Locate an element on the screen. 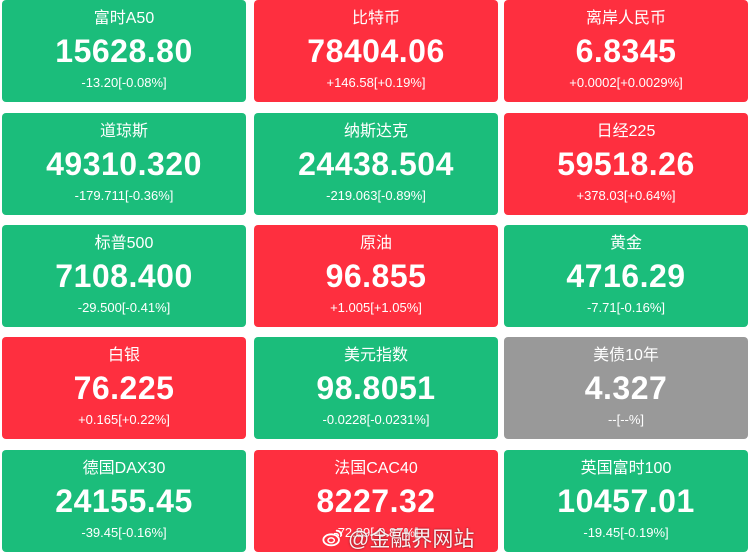 The image size is (752, 556). tile-value: 24155.45 is located at coordinates (124, 501).